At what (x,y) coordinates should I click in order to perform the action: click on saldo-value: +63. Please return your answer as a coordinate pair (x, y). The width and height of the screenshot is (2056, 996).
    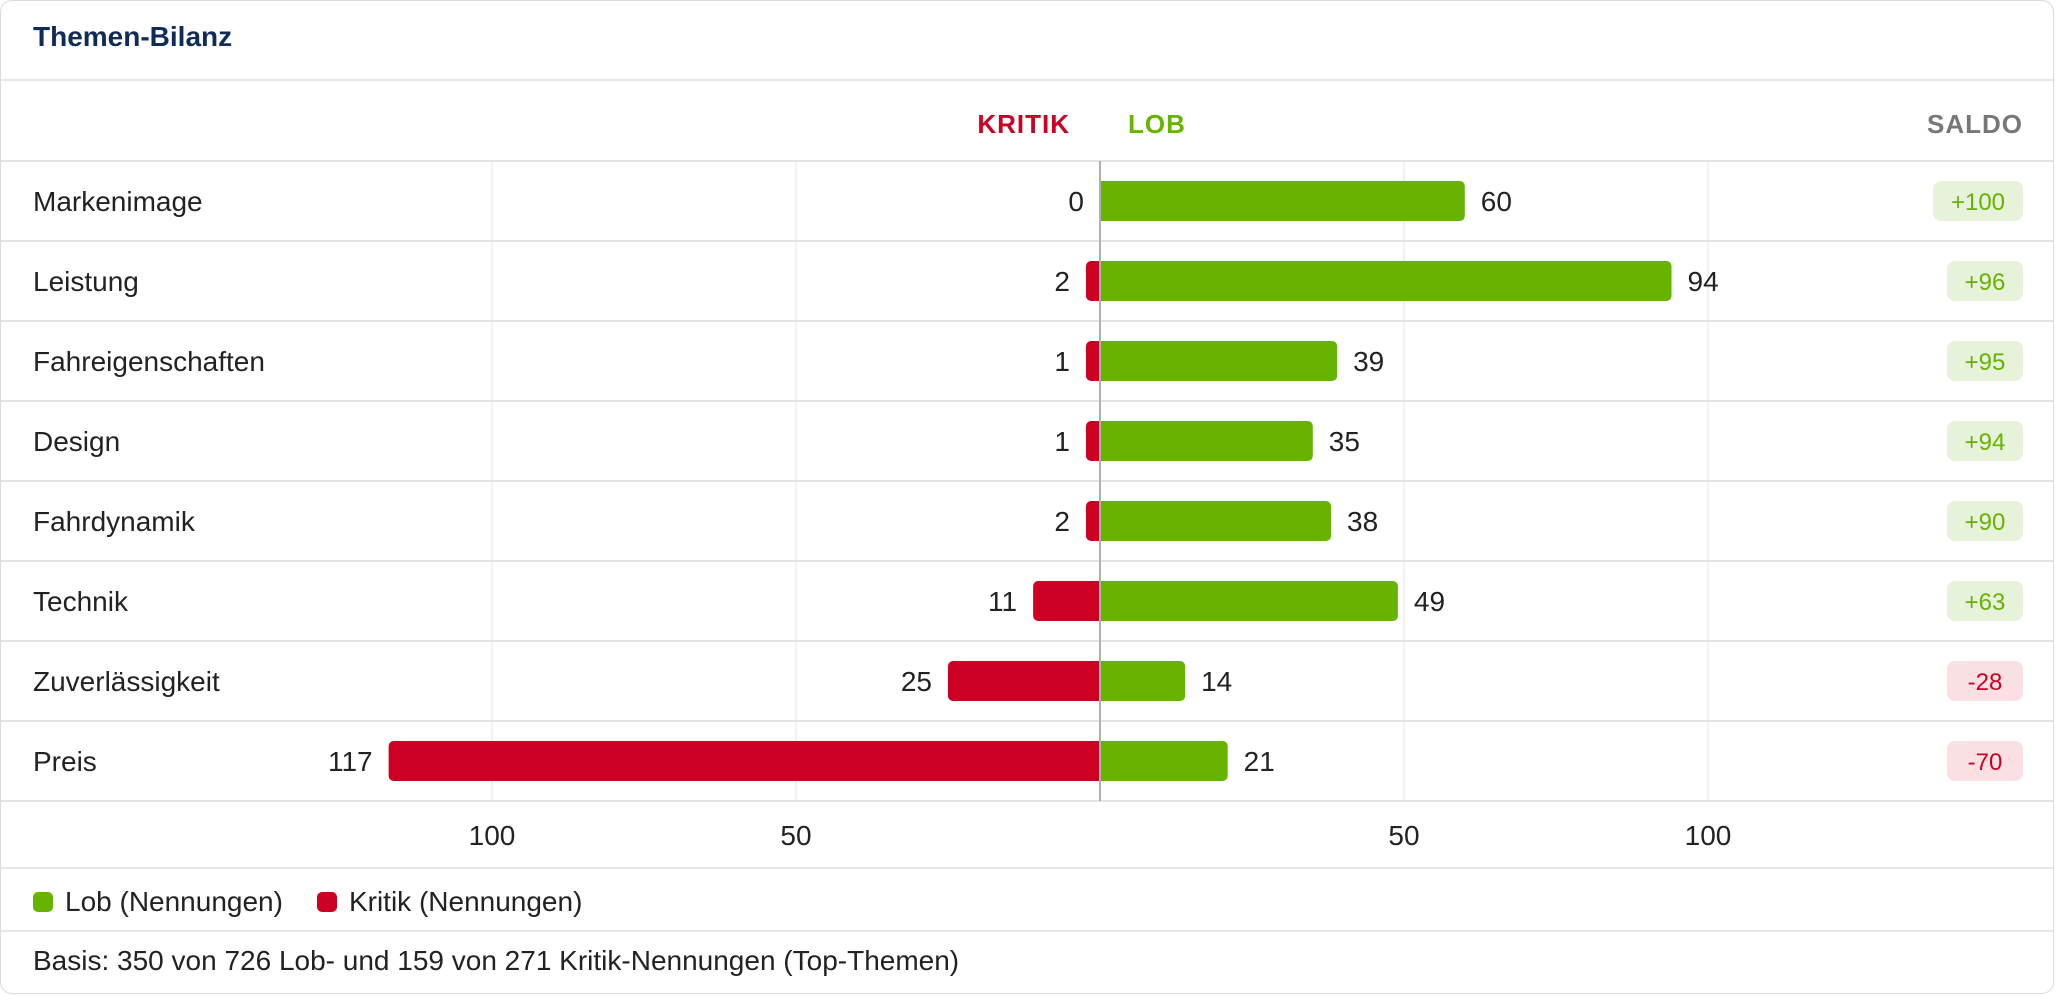
    Looking at the image, I should click on (1985, 602).